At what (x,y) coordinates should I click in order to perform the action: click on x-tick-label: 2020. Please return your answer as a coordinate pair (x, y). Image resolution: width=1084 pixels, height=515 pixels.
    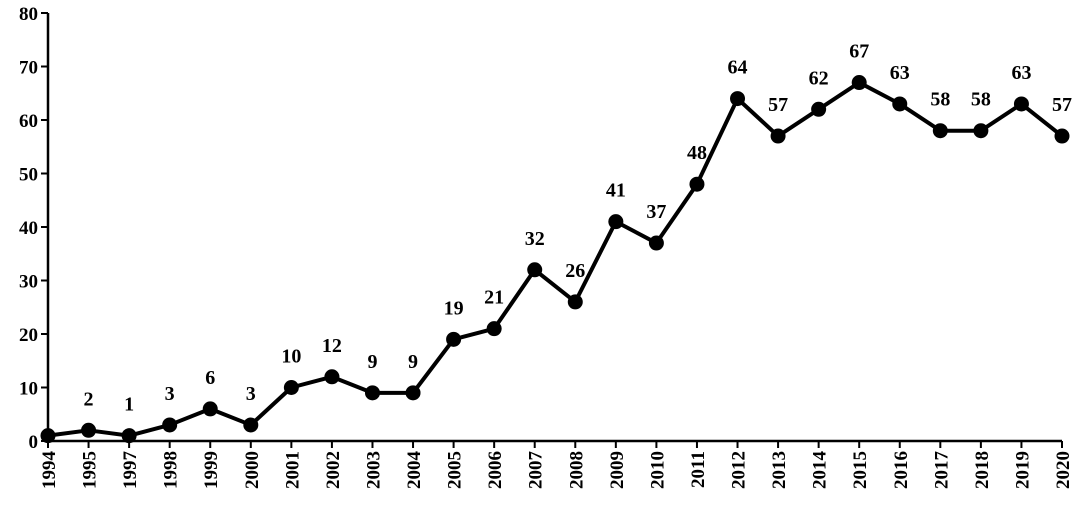
    Looking at the image, I should click on (1063, 470).